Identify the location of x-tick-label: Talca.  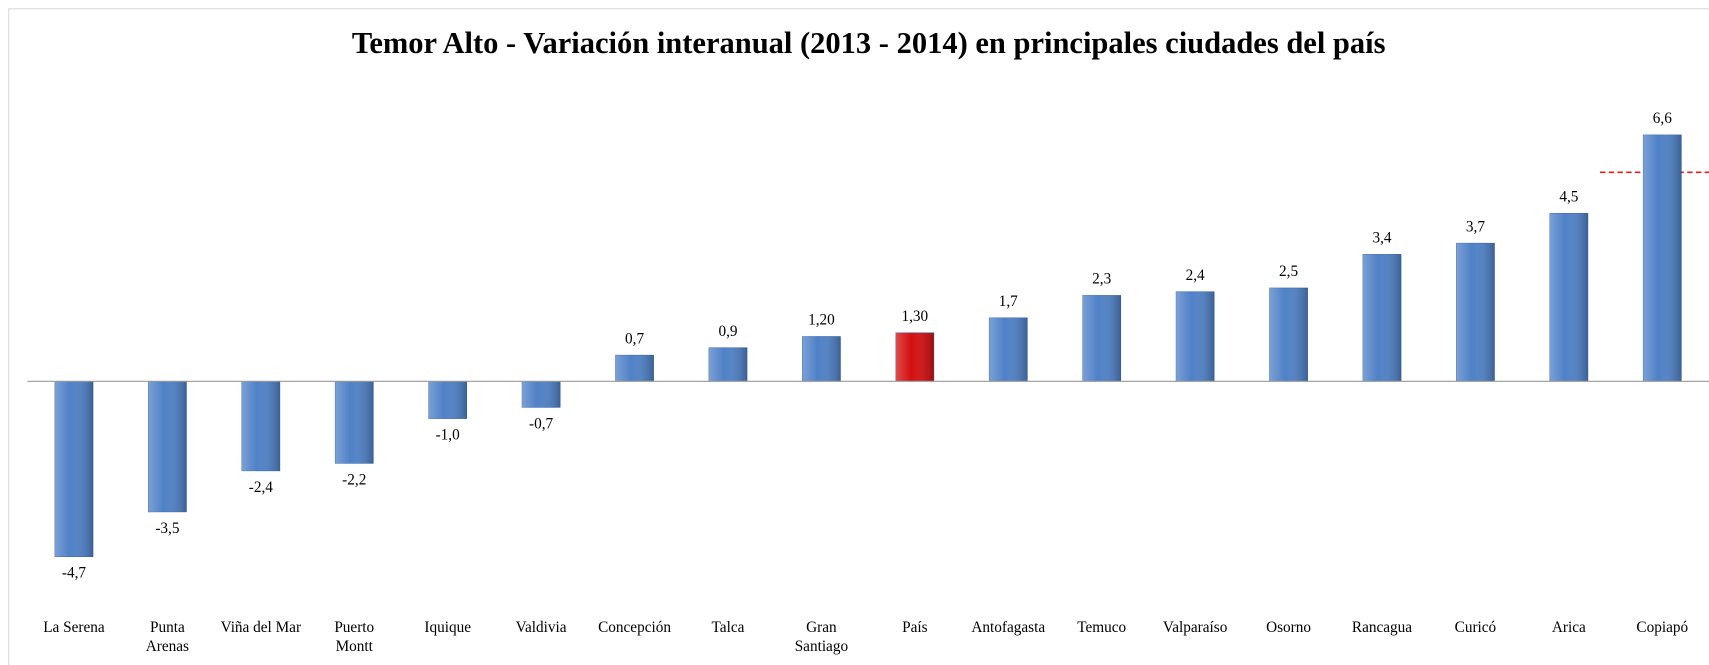
(728, 628).